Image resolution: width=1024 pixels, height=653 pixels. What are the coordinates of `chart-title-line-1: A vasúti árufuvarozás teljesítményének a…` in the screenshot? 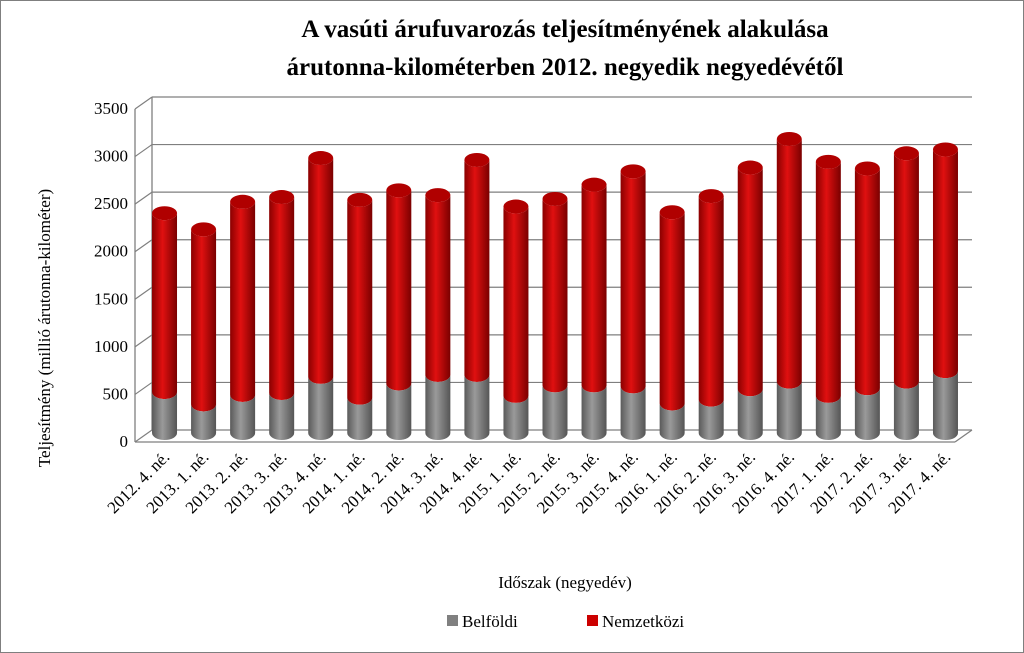 It's located at (565, 29).